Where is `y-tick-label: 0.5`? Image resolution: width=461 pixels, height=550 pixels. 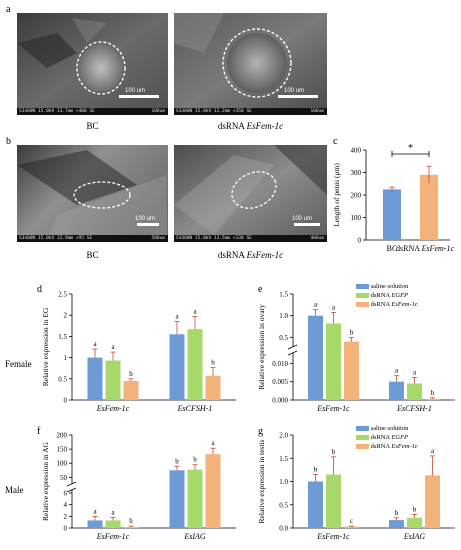
y-tick-label: 0.5 is located at coordinates (283, 505).